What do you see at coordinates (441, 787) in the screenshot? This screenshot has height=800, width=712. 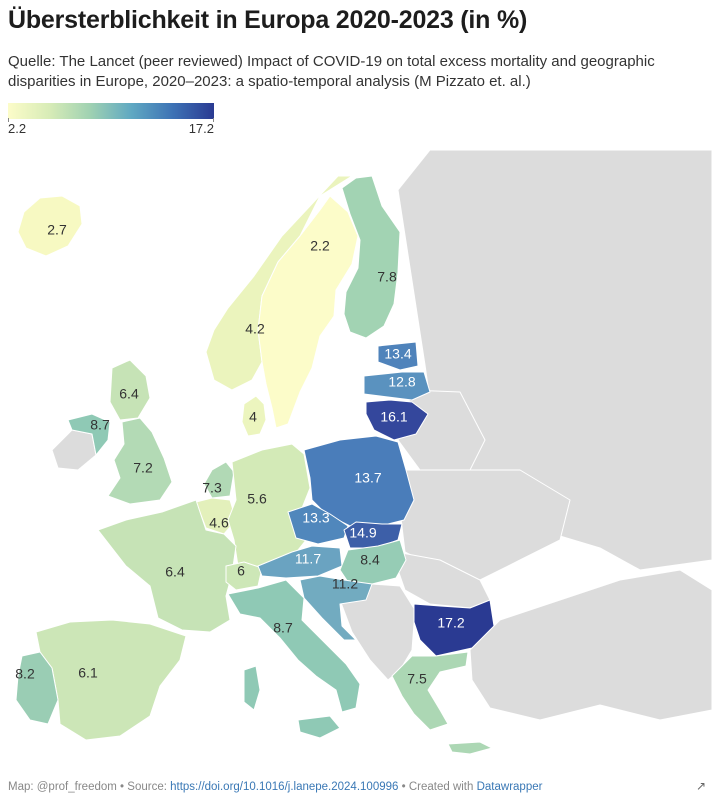 I see `footer-created-with: Created with` at bounding box center [441, 787].